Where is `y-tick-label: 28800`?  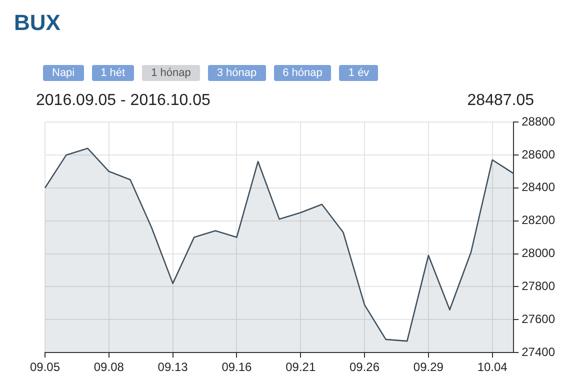 y-tick-label: 28800 is located at coordinates (539, 121).